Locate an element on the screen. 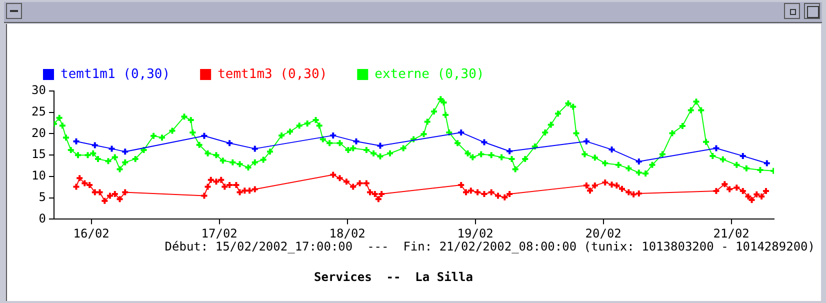  y-tick-label: 30 is located at coordinates (39, 90).